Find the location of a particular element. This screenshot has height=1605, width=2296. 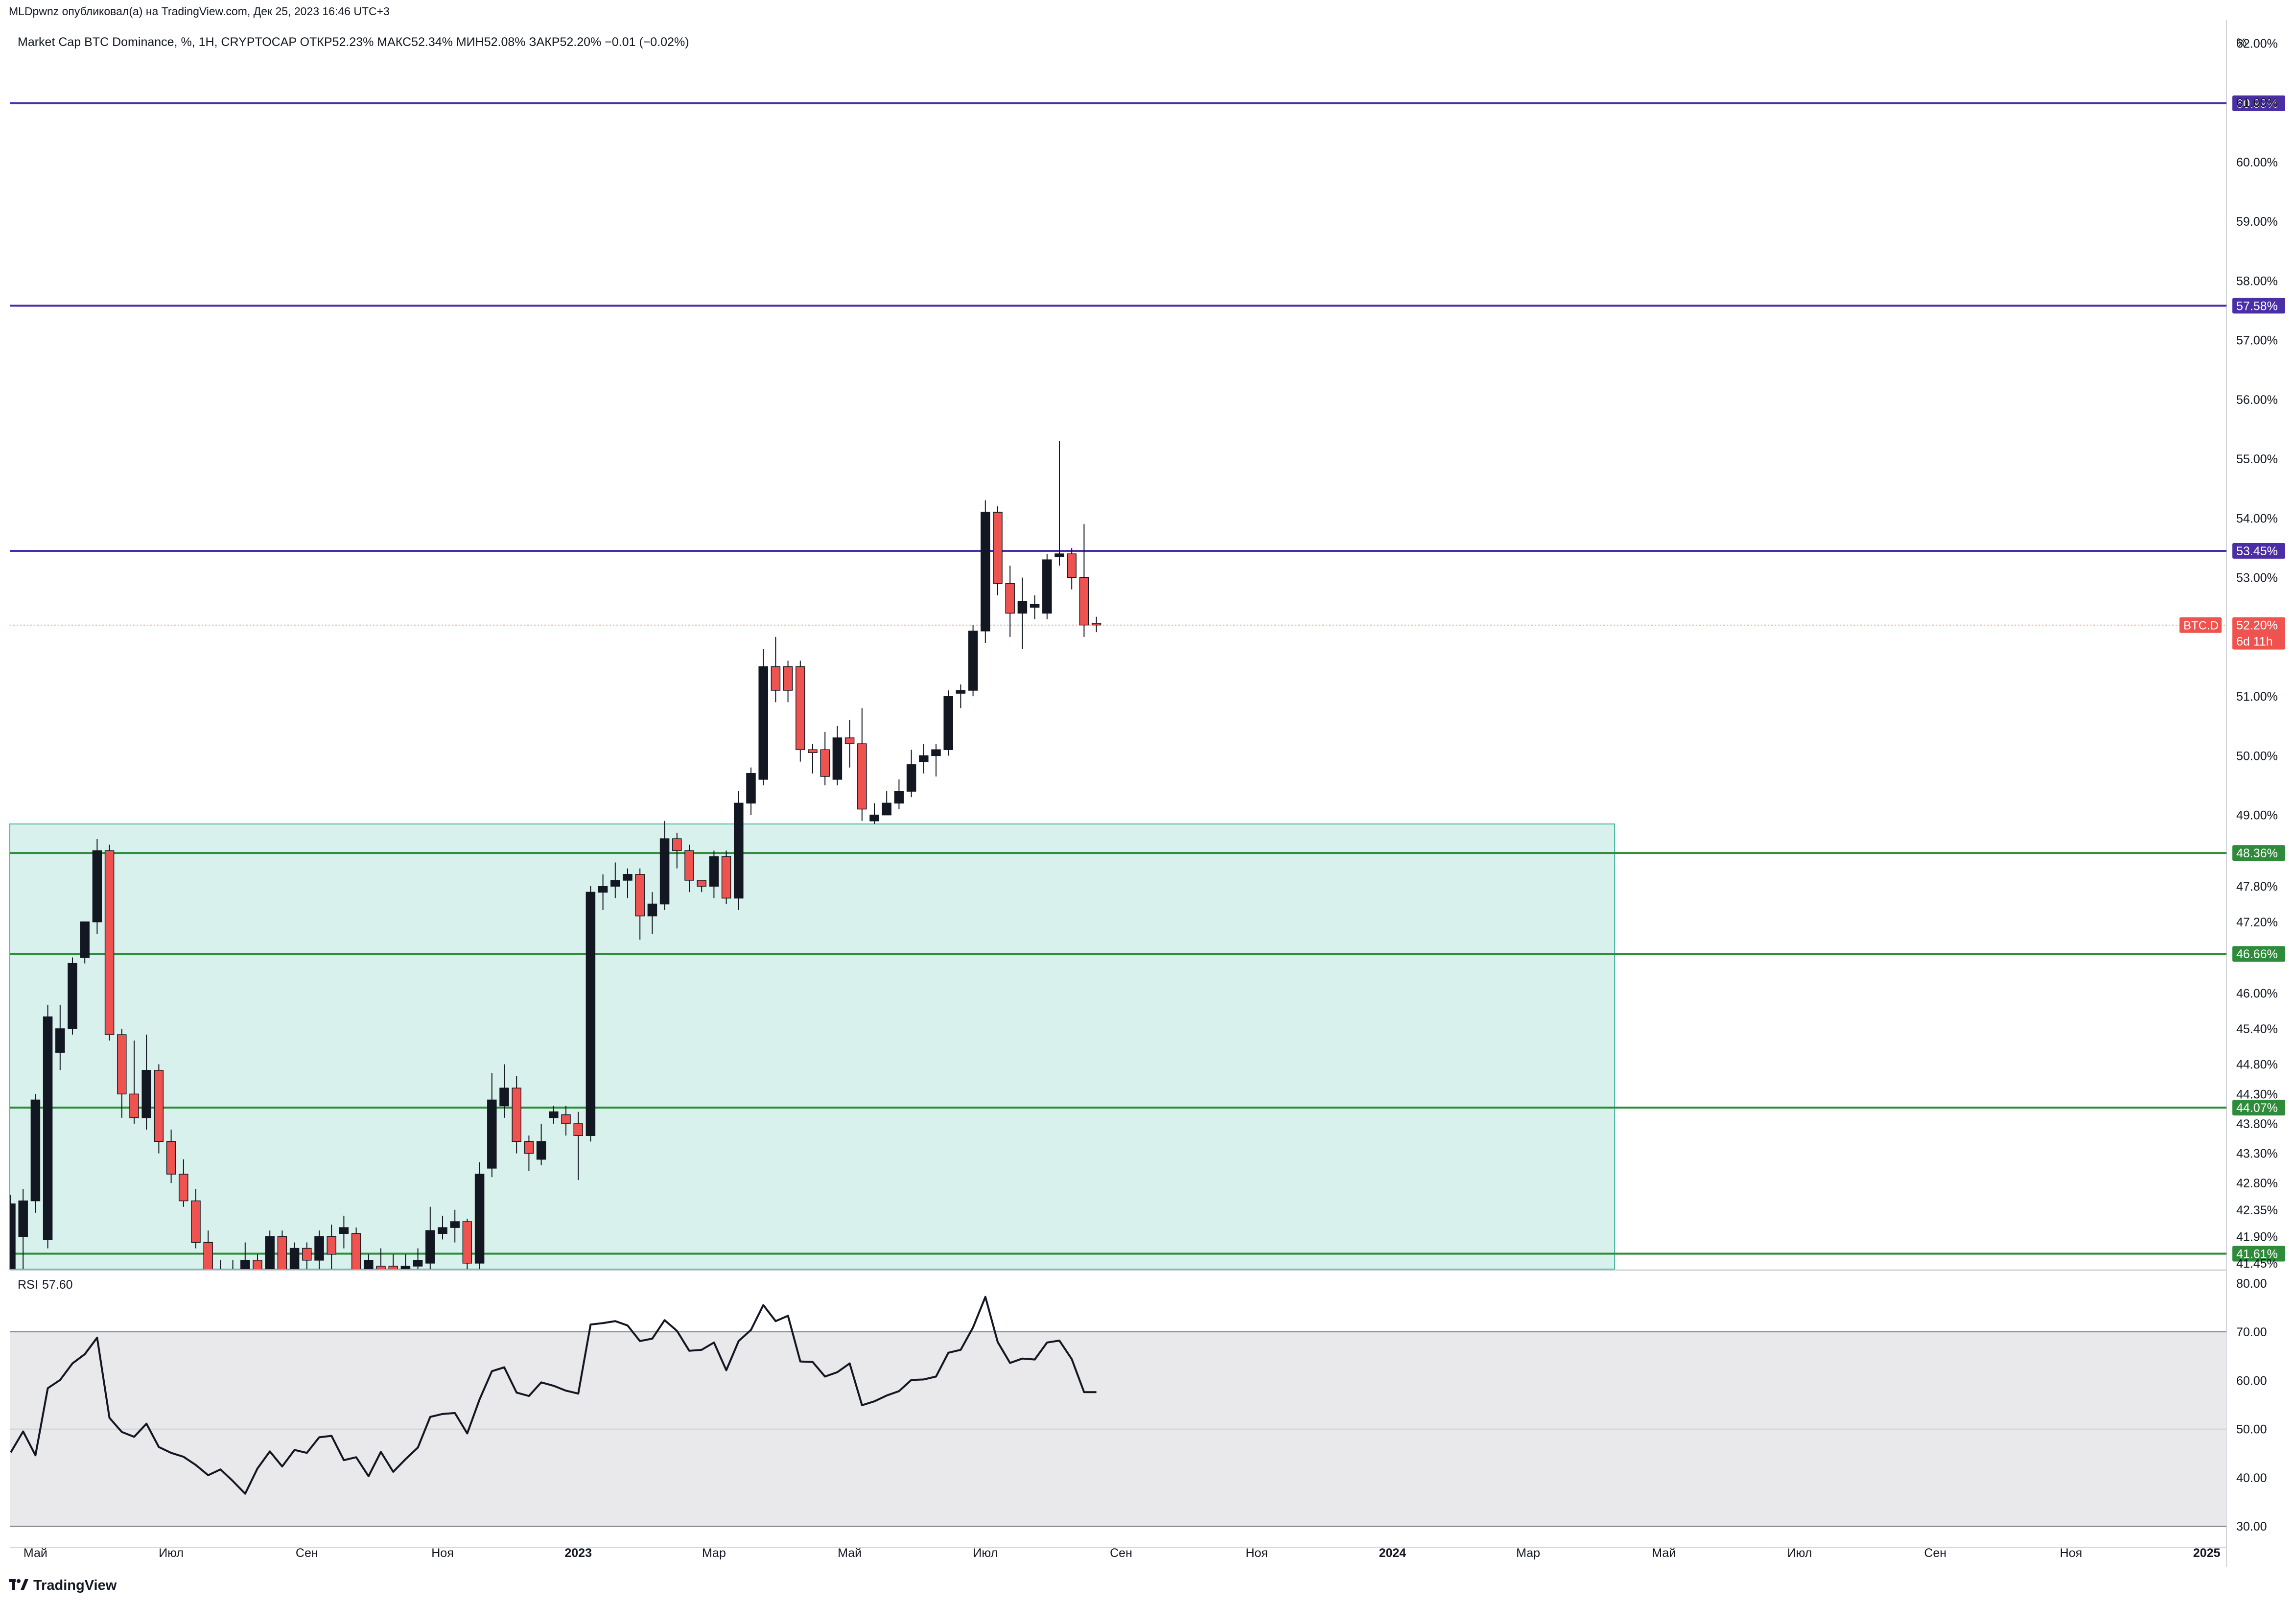

price-tick-label: 61.00% is located at coordinates (2257, 103).